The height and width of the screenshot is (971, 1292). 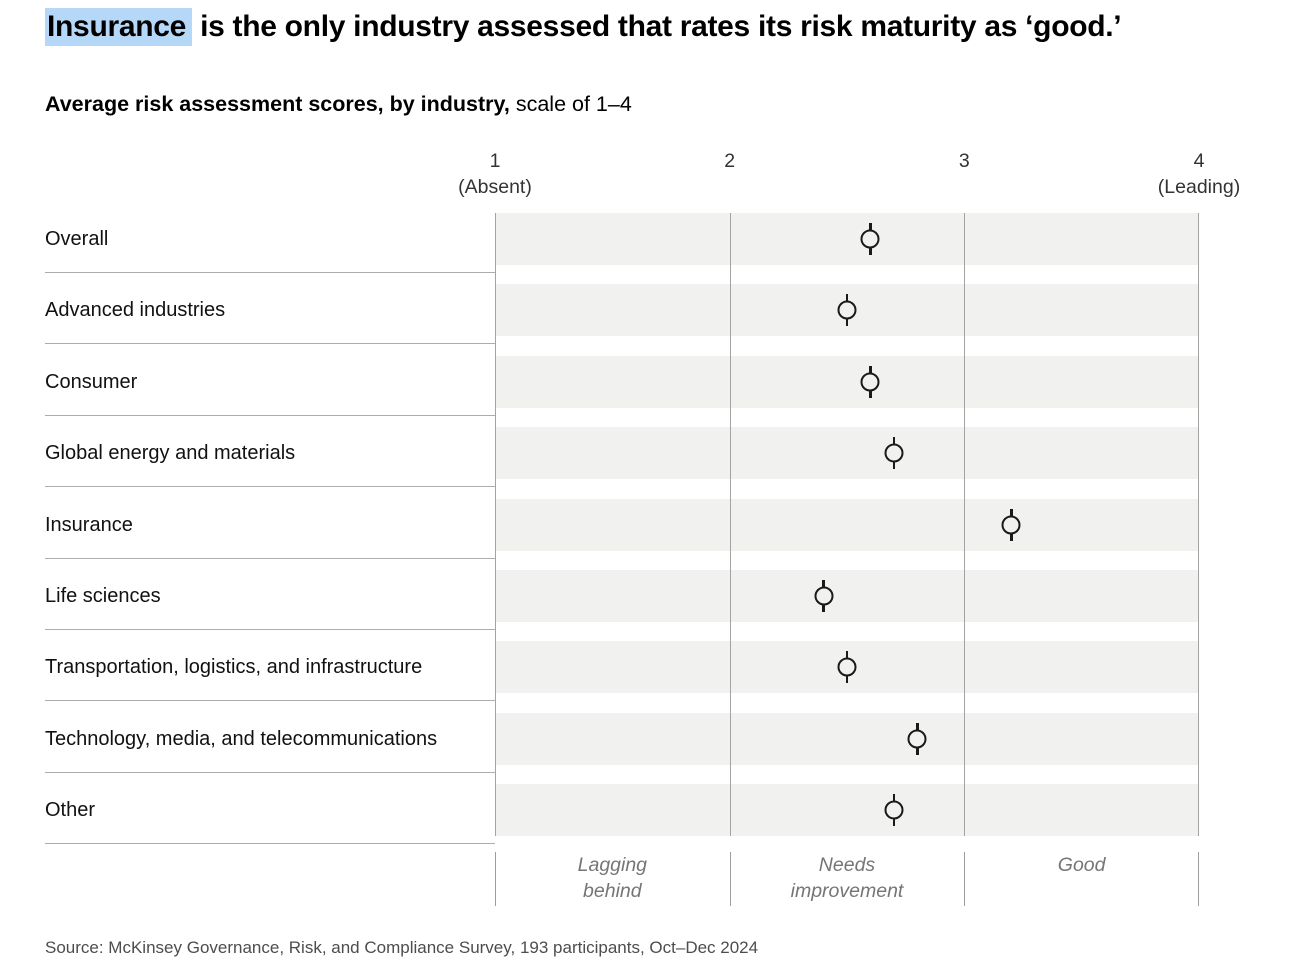 What do you see at coordinates (495, 187) in the screenshot?
I see `axis-tick-sublabel: (Absent)` at bounding box center [495, 187].